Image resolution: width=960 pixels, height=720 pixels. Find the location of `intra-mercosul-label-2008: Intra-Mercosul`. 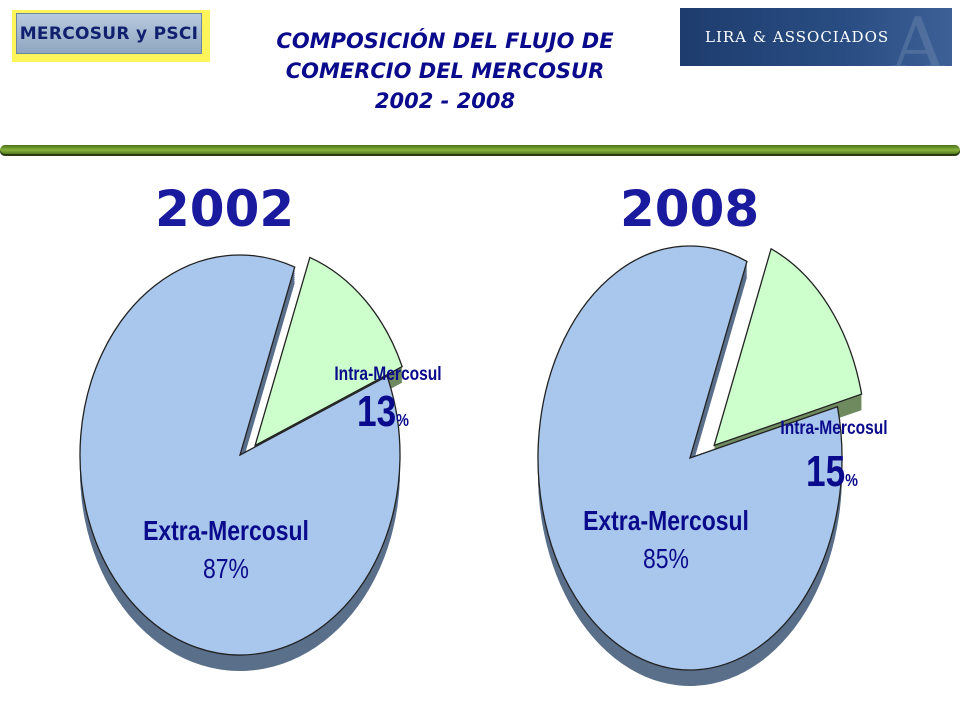

intra-mercosul-label-2008: Intra-Mercosul is located at coordinates (833, 428).